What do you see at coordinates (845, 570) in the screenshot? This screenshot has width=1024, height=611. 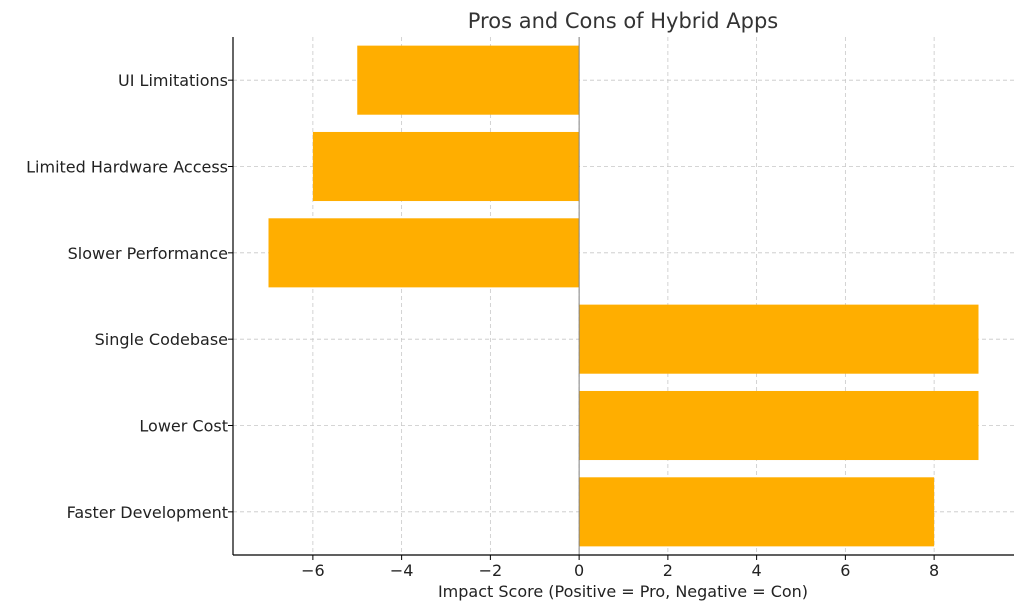 I see `x-tick-label: 6` at bounding box center [845, 570].